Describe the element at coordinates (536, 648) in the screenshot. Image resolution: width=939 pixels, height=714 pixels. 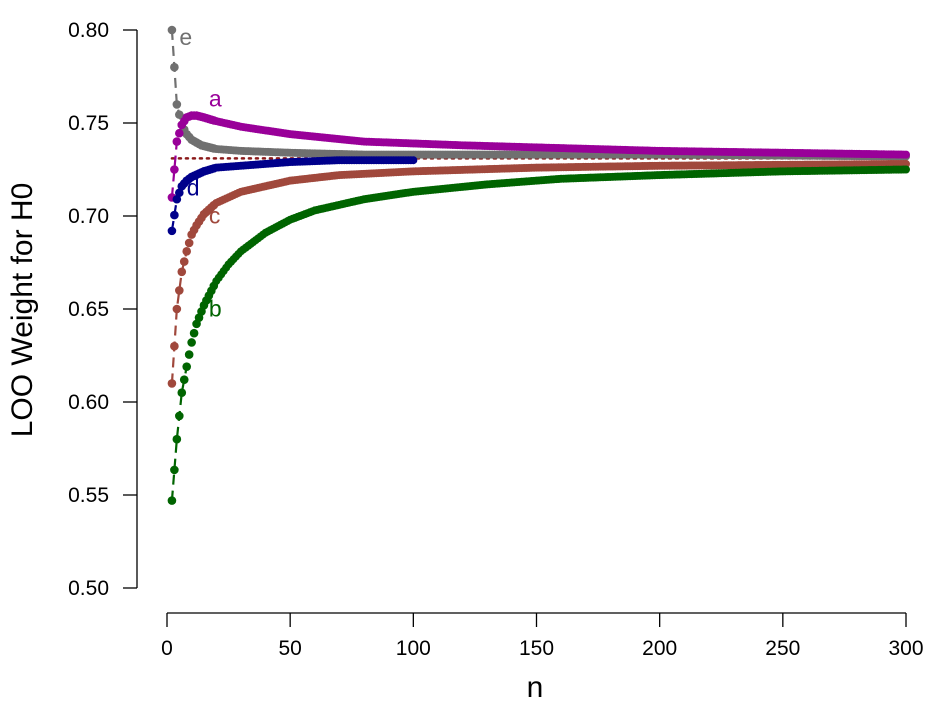
I see `x-tick-label: 150` at that location.